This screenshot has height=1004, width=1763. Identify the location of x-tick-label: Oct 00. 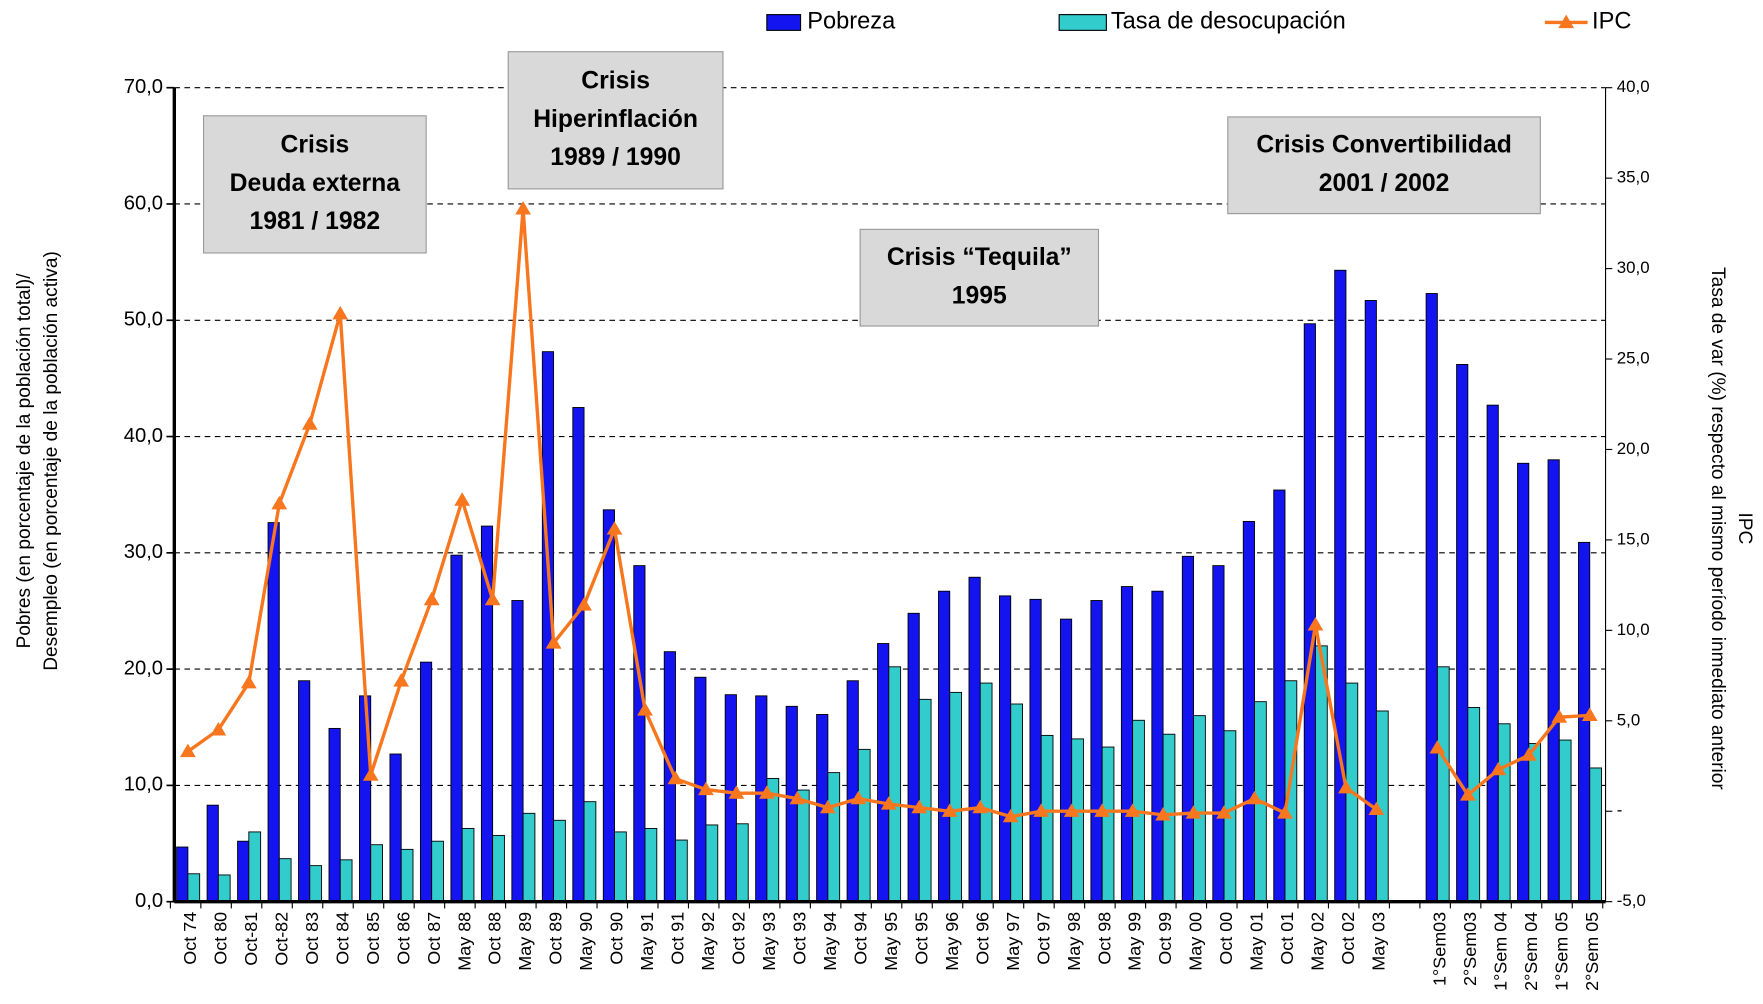
(1226, 938).